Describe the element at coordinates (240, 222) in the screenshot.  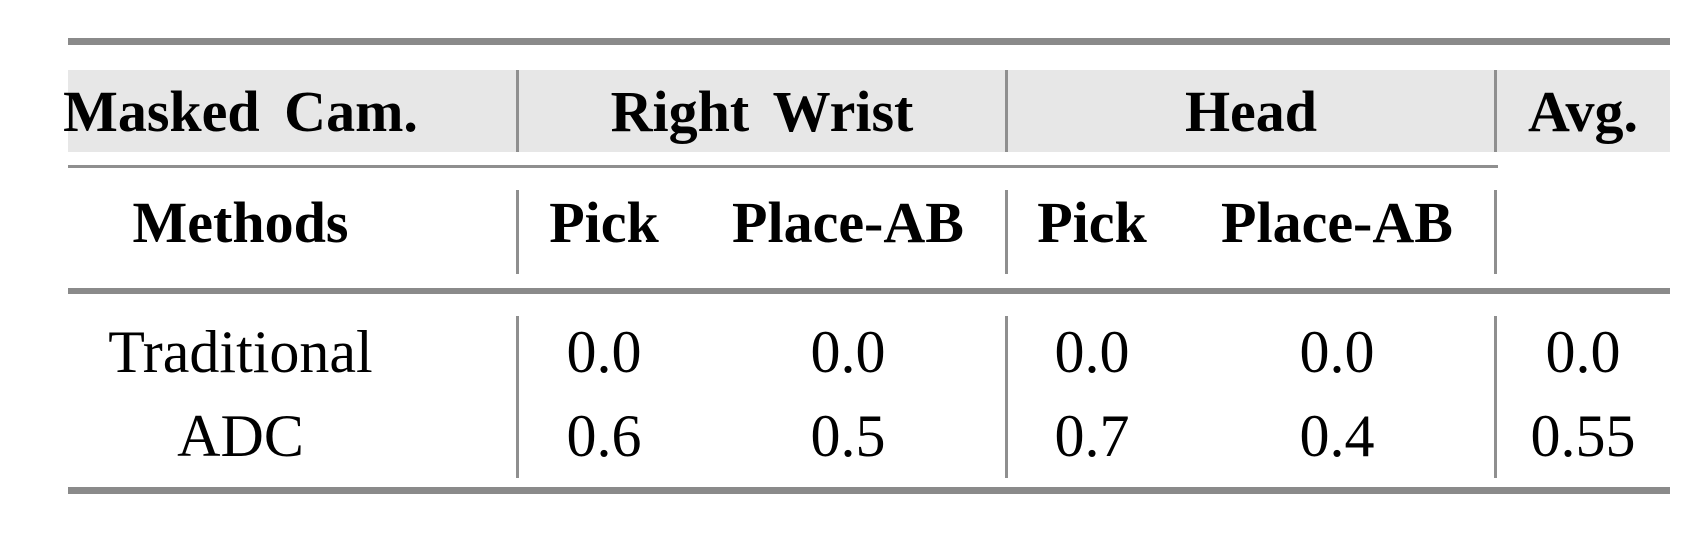
I see `col-header-methods: Methods` at that location.